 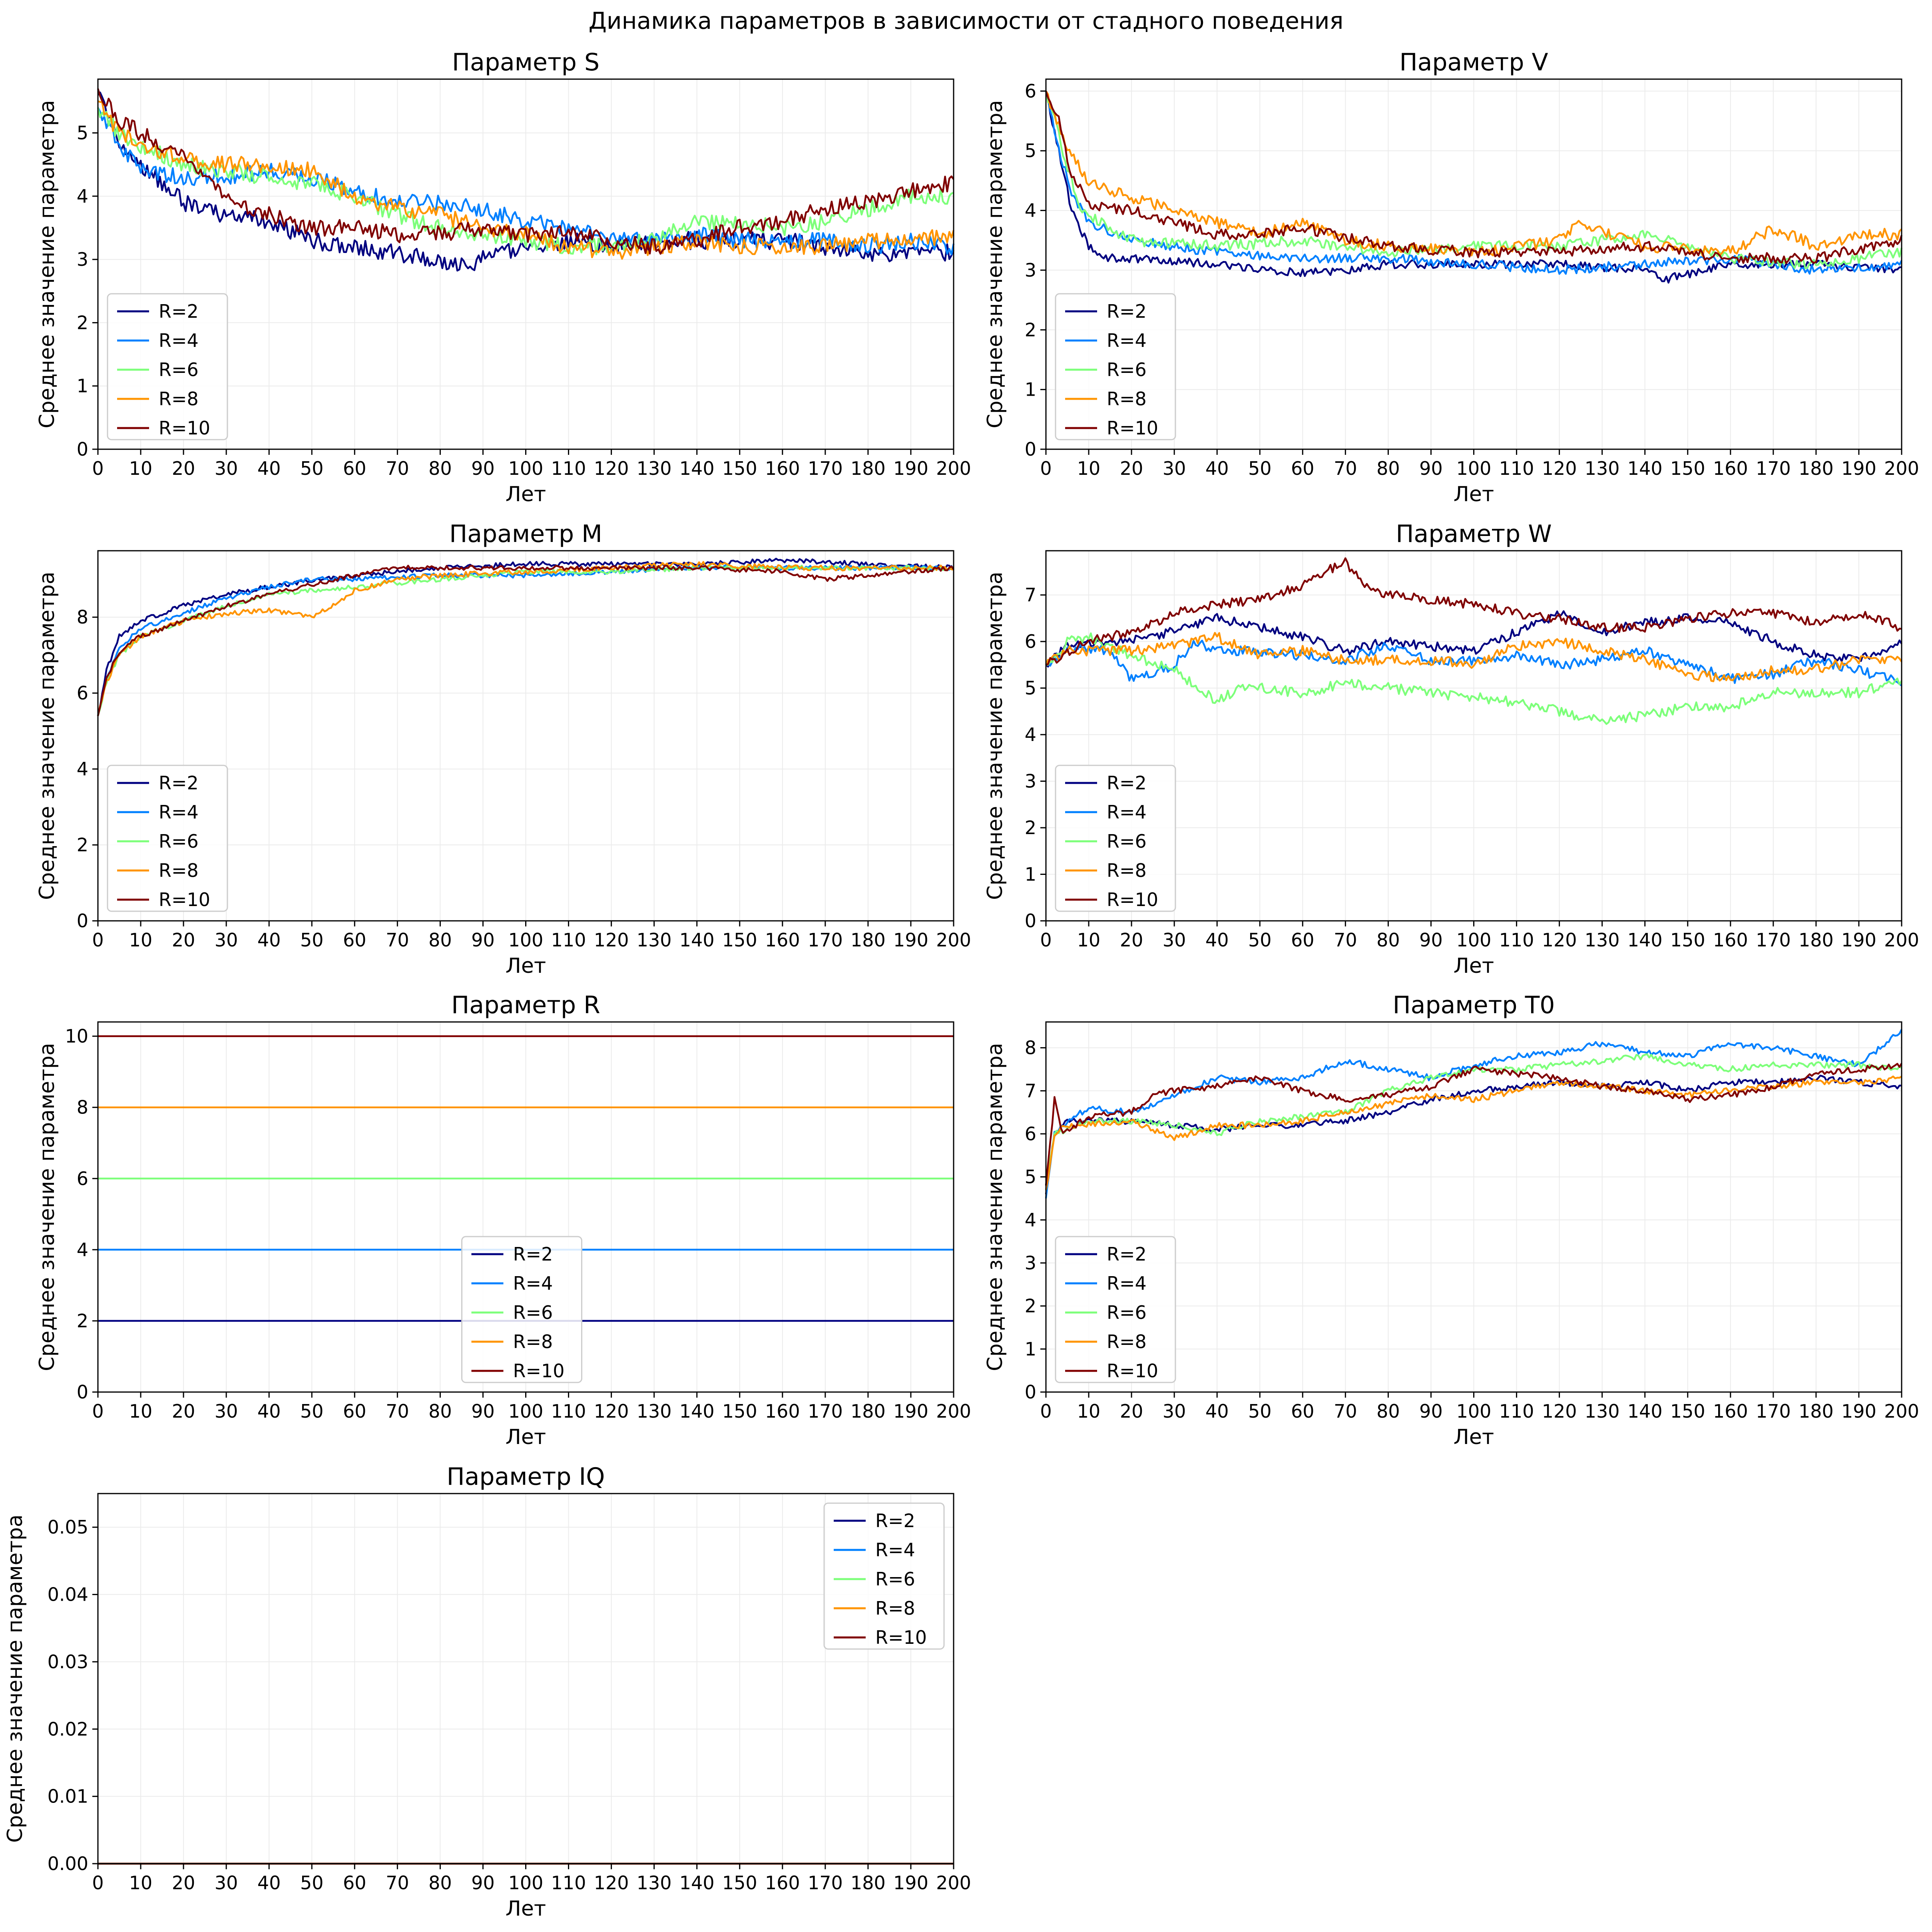 I want to click on x-tick-label: 110, so click(x=568, y=468).